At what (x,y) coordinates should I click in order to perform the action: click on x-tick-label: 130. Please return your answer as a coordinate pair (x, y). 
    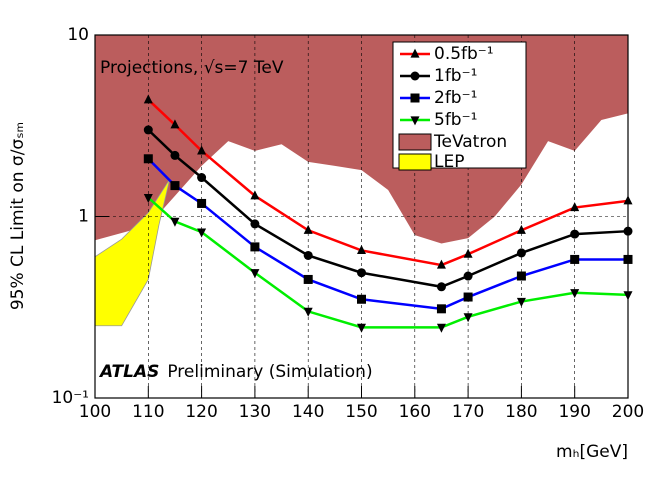
    Looking at the image, I should click on (255, 412).